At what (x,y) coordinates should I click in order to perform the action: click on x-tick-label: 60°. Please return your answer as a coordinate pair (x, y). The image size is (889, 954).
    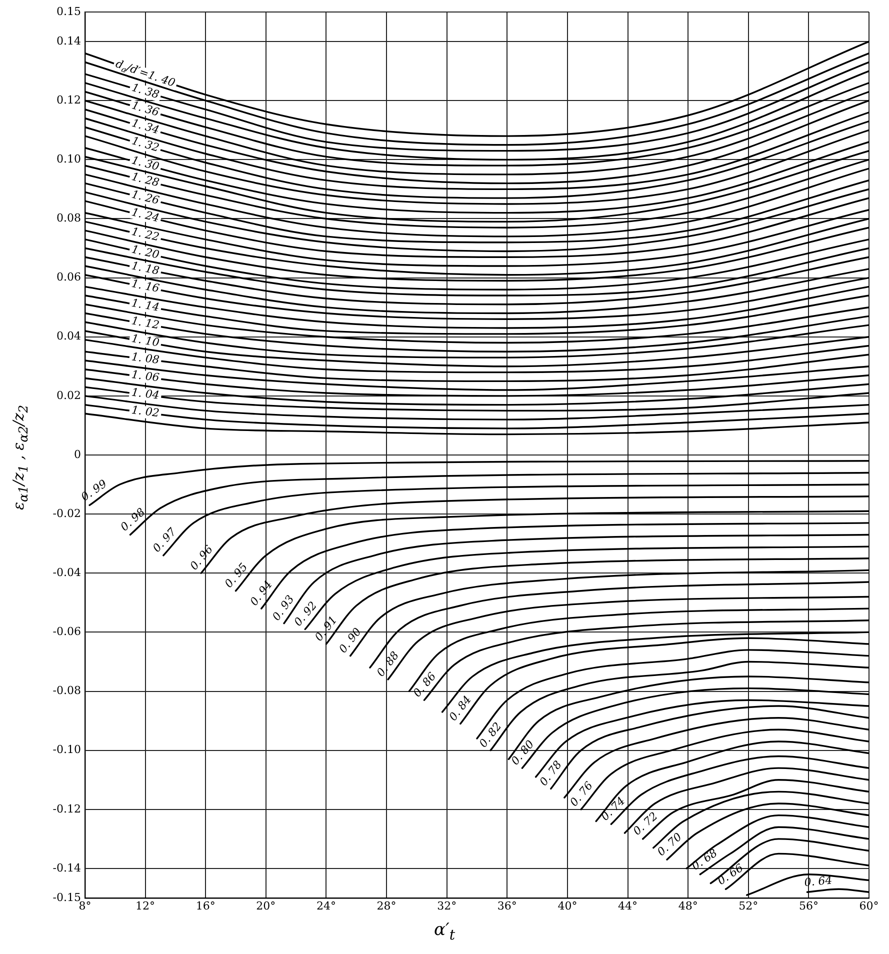
    Looking at the image, I should click on (869, 905).